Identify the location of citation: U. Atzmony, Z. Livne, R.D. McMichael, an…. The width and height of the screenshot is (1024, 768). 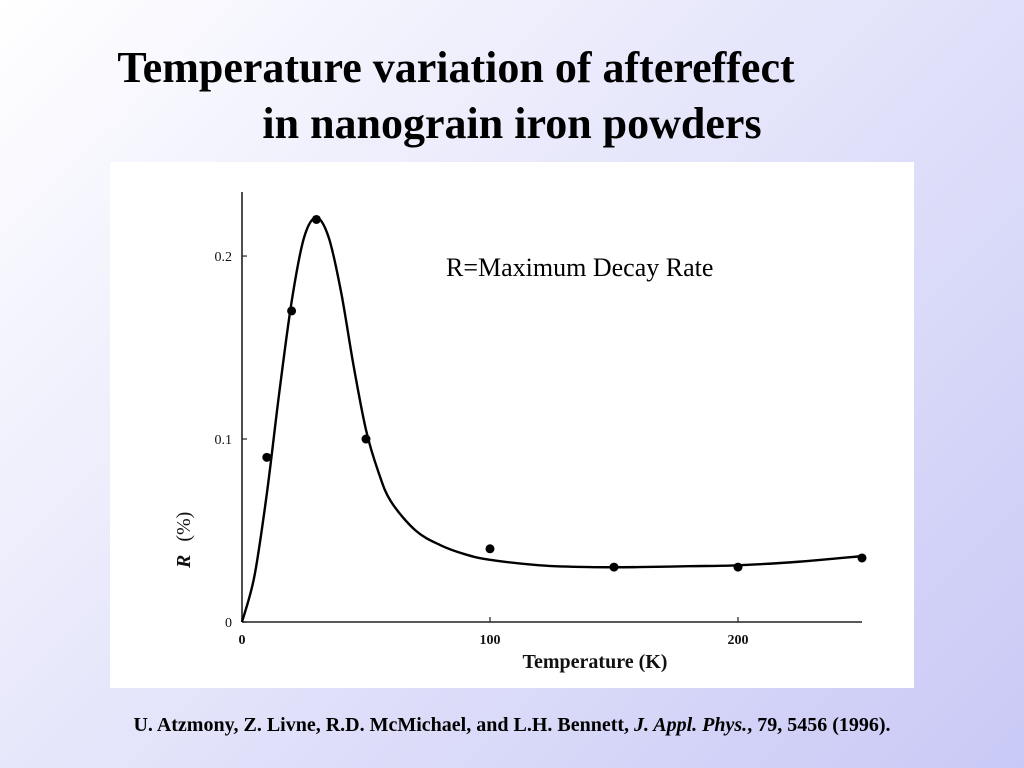
(512, 725).